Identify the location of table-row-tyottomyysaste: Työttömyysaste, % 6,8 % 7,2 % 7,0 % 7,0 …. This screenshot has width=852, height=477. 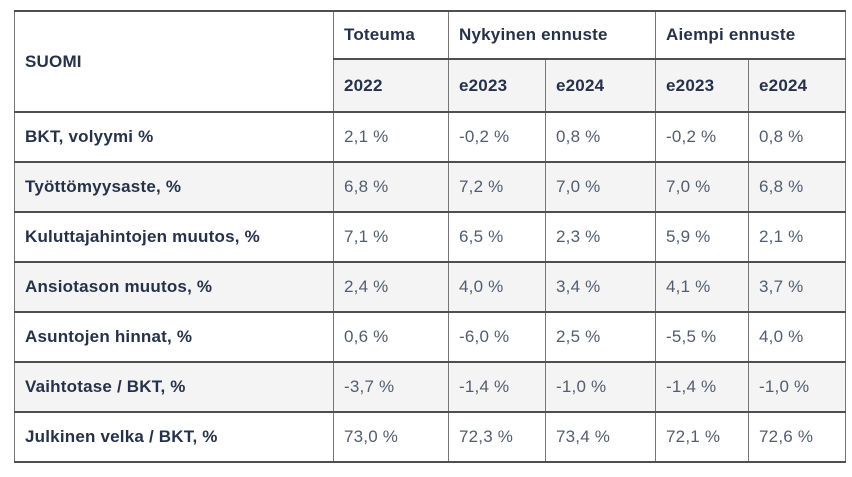
(430, 187).